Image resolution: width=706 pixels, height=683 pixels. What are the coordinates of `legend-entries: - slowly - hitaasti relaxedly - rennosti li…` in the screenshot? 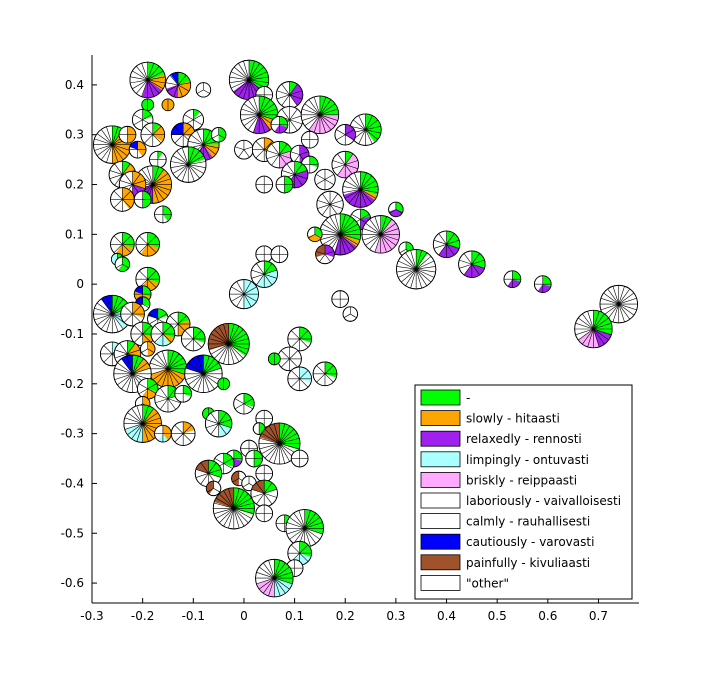 It's located at (520, 490).